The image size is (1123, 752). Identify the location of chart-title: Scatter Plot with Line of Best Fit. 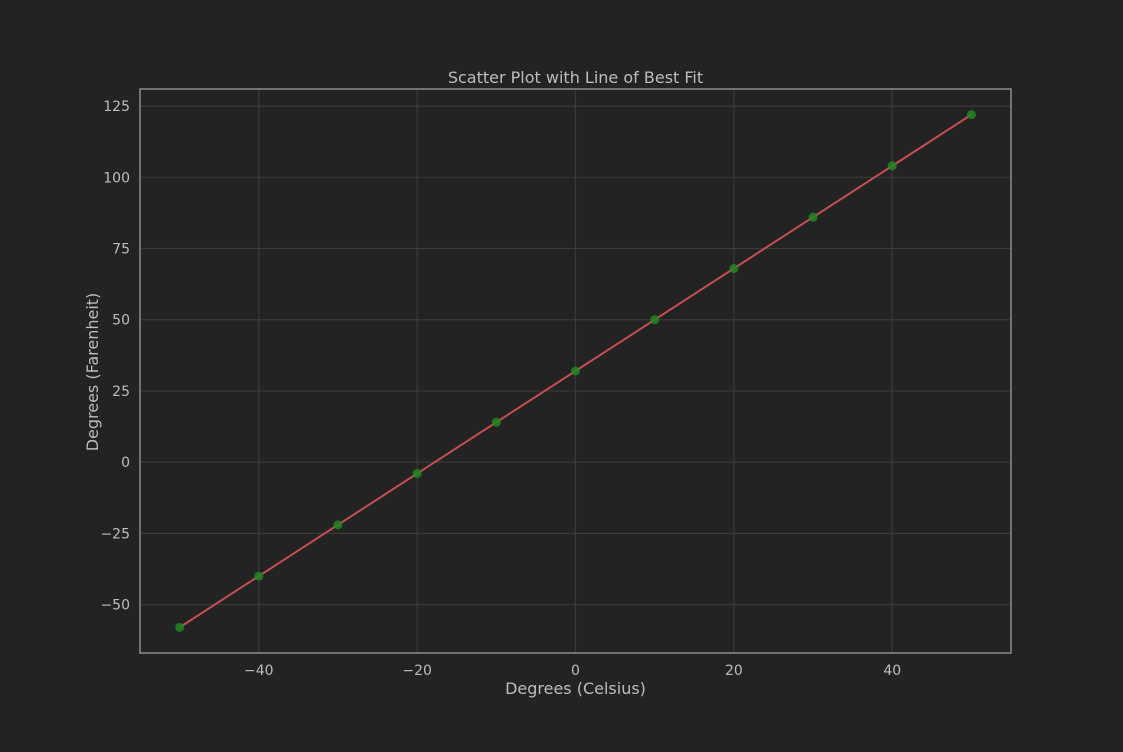
(575, 77).